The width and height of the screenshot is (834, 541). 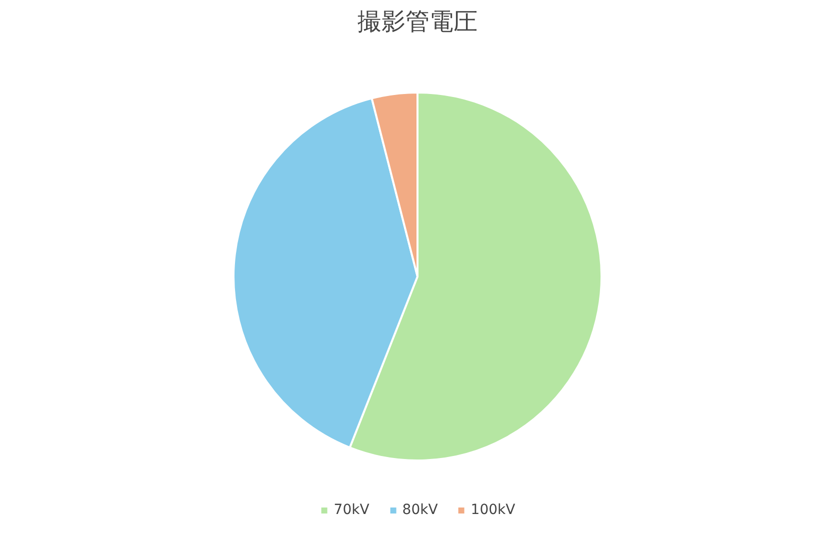 What do you see at coordinates (420, 510) in the screenshot?
I see `legend-label: 80kV` at bounding box center [420, 510].